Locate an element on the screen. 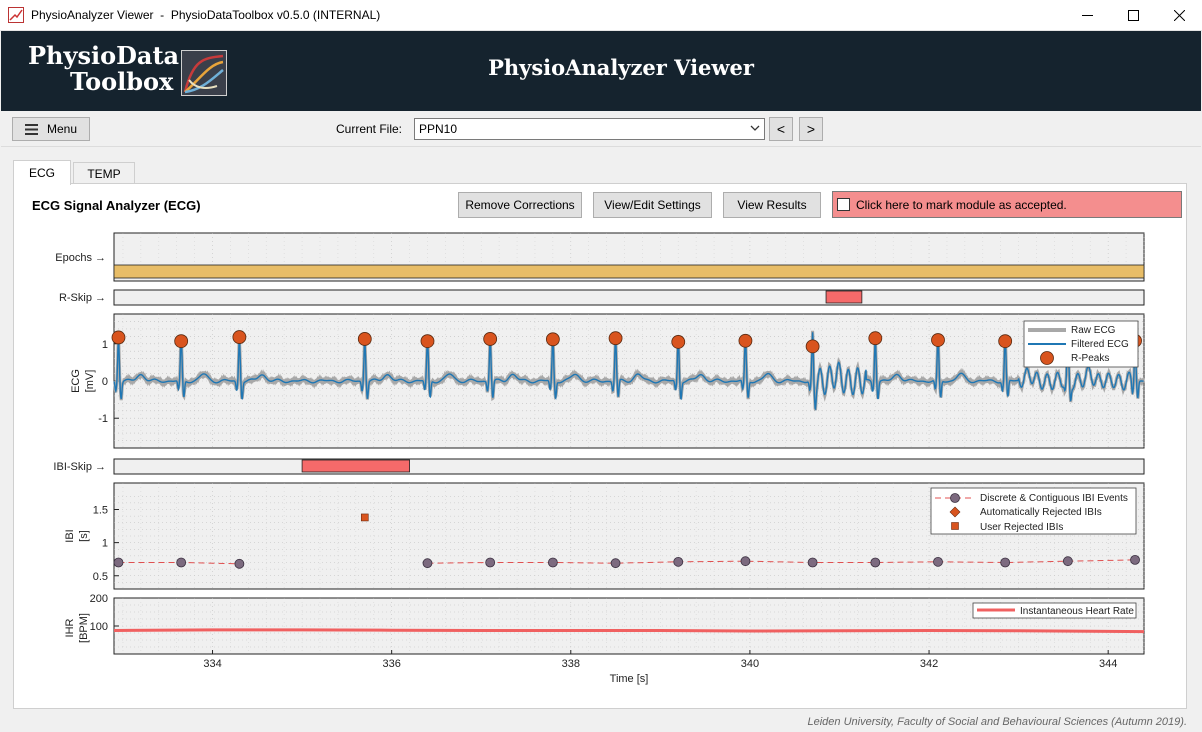 The image size is (1202, 732). panel-title: ECG Signal Analyzer (ECG) is located at coordinates (116, 205).